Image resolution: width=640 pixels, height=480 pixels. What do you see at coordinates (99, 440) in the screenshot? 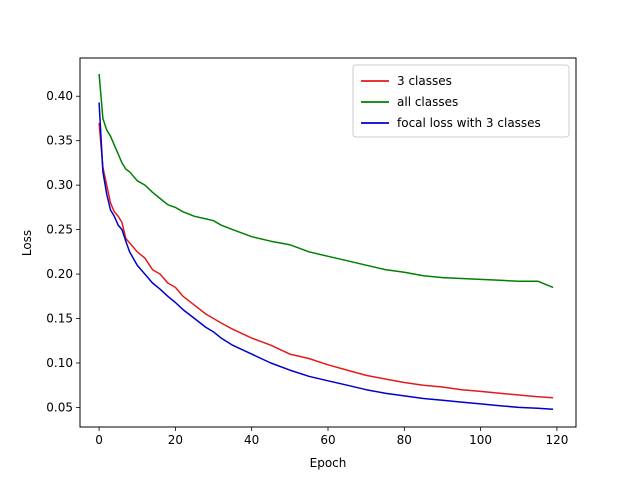
I see `x-tick-label: 0` at bounding box center [99, 440].